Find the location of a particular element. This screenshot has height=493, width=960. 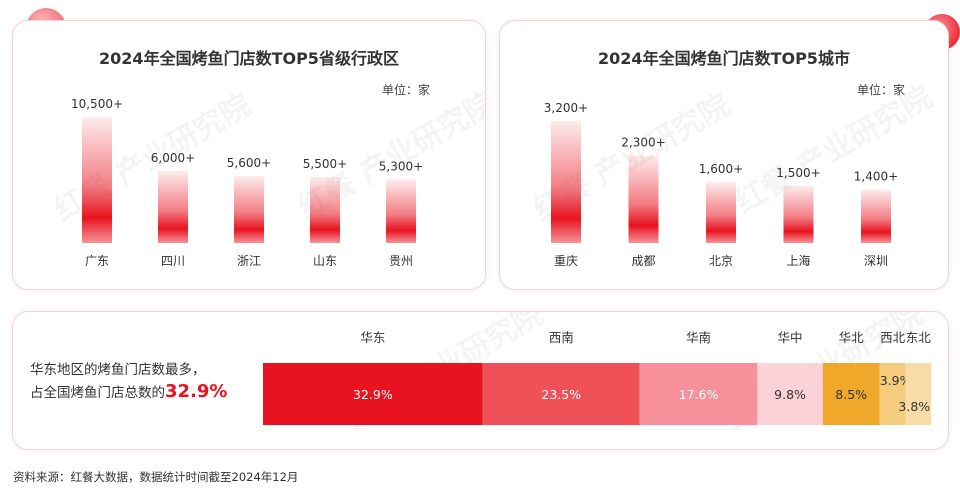

province-chart-unit: 单位：家 is located at coordinates (406, 90).